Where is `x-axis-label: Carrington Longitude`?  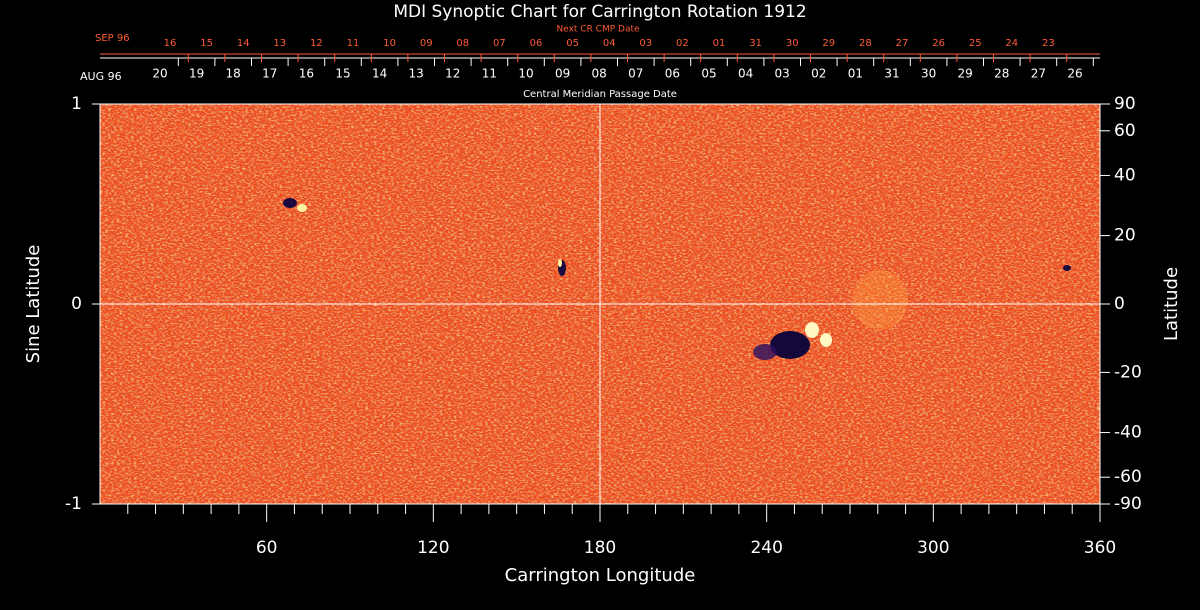 x-axis-label: Carrington Longitude is located at coordinates (600, 575).